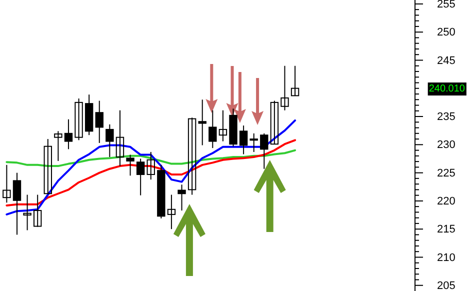 The image size is (468, 291). I want to click on y-tick-label: 250, so click(446, 32).